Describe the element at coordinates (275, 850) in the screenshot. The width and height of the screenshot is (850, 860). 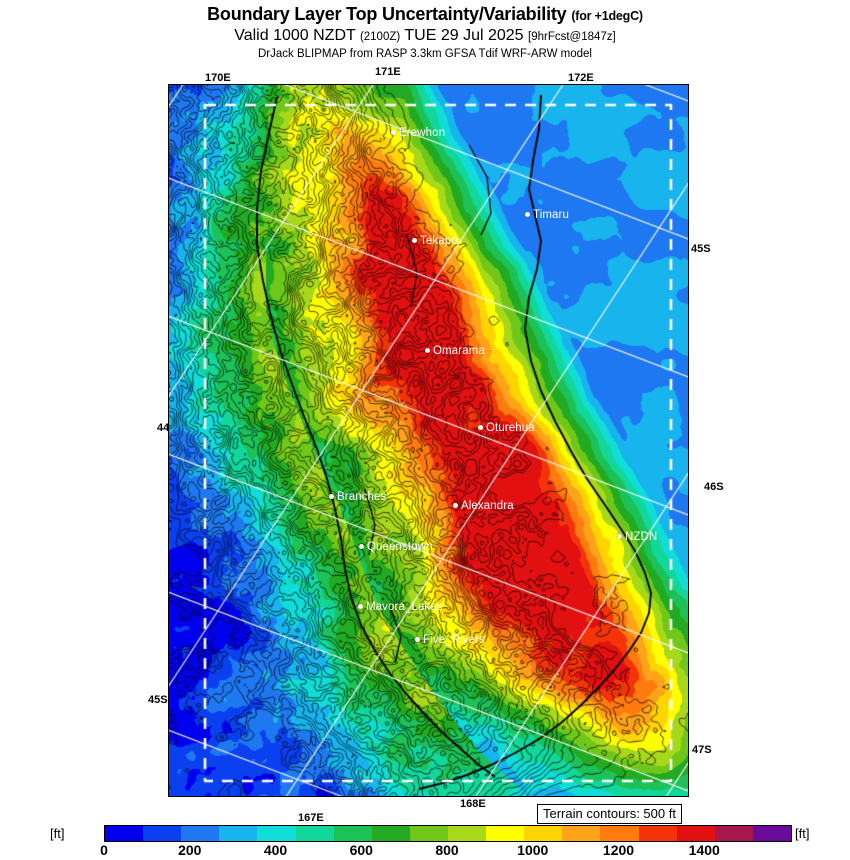
I see `colorbar-tick: 400` at that location.